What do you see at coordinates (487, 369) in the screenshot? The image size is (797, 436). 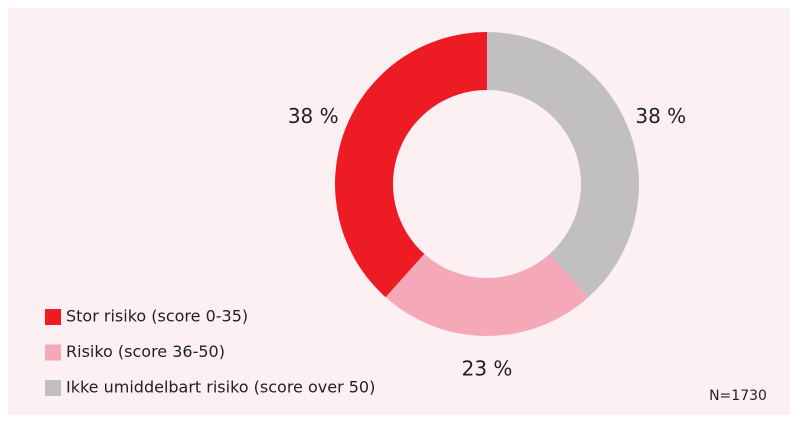 I see `data-label: 23 %` at bounding box center [487, 369].